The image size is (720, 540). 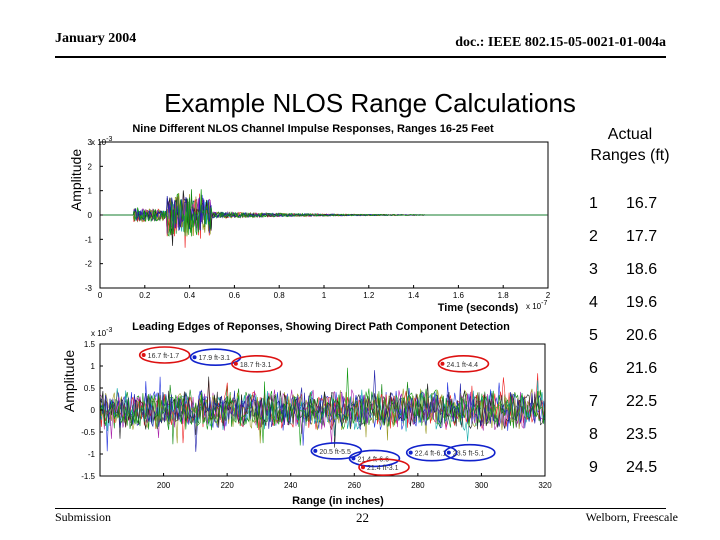 What do you see at coordinates (360, 57) in the screenshot?
I see `header-divider` at bounding box center [360, 57].